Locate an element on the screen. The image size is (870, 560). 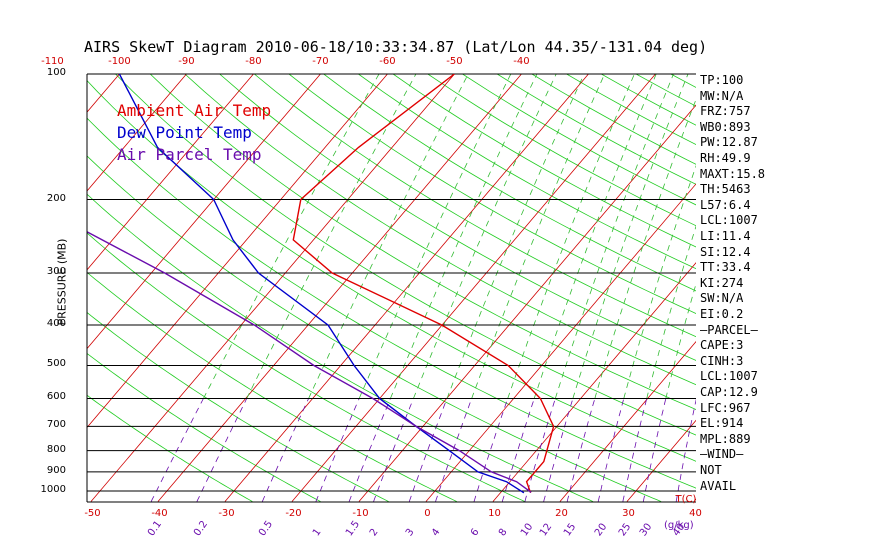
stability-index-item: MAXT:15.8 is located at coordinates (733, 173).